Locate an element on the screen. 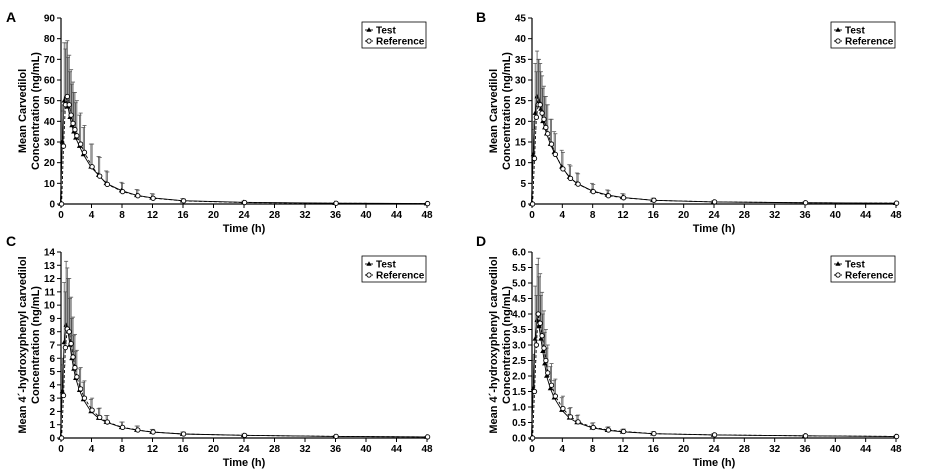  y-tick-label: 0.5 is located at coordinates (519, 423).